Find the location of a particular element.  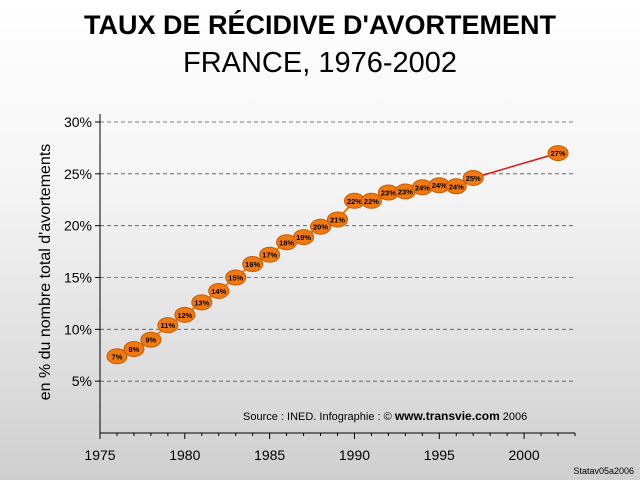

data-label: 11% is located at coordinates (168, 325).